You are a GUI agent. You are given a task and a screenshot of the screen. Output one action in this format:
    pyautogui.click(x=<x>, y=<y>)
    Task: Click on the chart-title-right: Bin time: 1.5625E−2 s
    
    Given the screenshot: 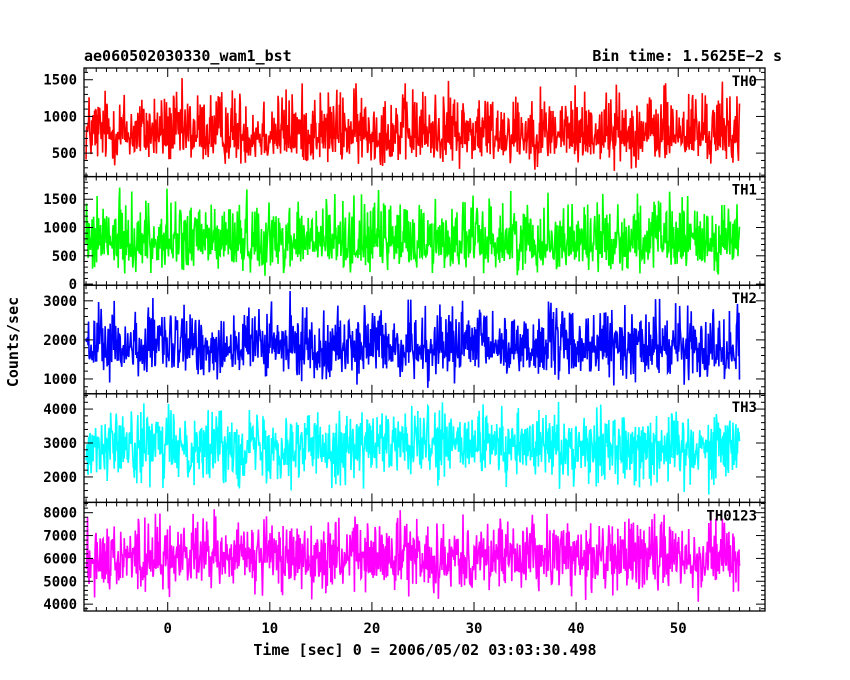 What is the action you would take?
    pyautogui.click(x=687, y=56)
    